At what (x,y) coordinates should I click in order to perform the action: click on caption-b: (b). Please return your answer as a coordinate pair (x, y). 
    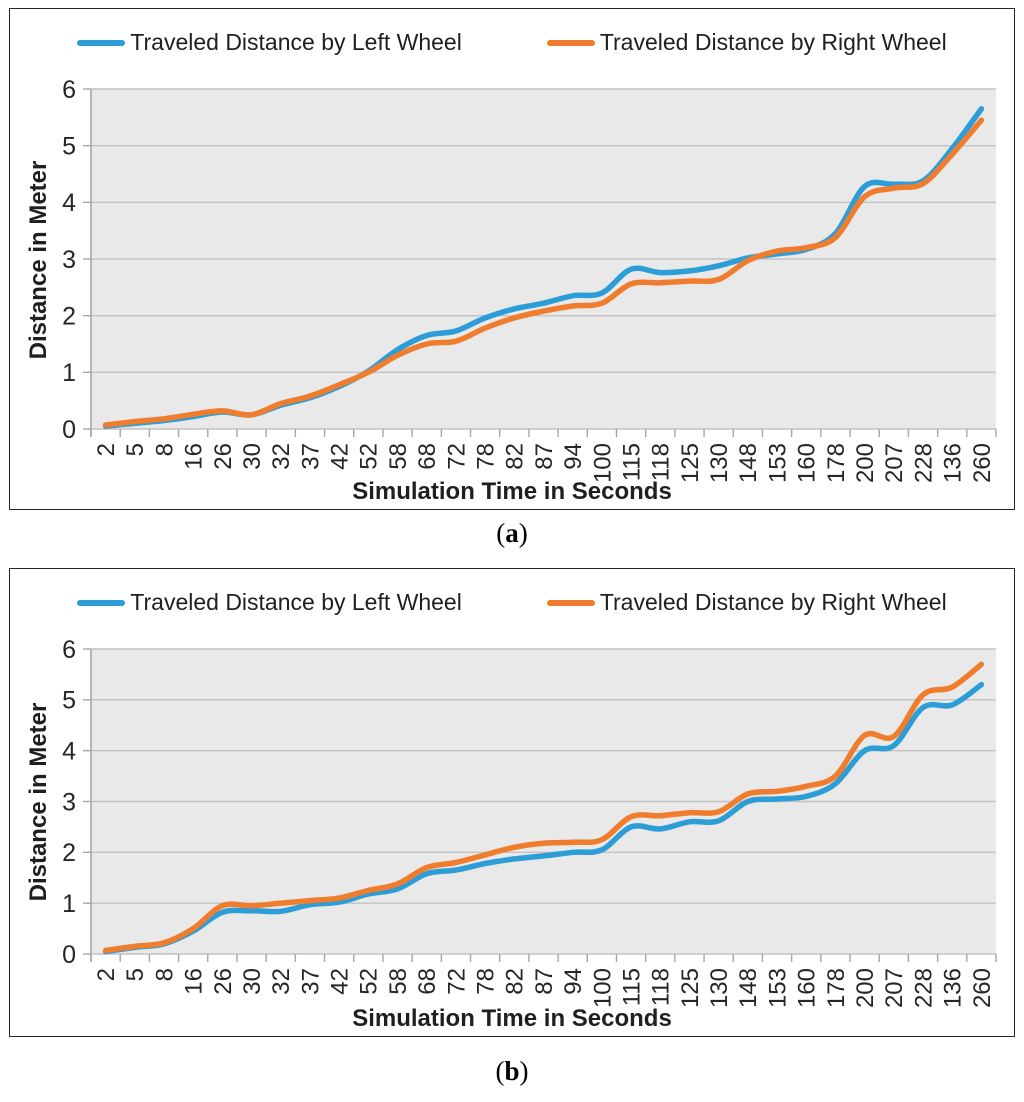
    Looking at the image, I should click on (512, 1071).